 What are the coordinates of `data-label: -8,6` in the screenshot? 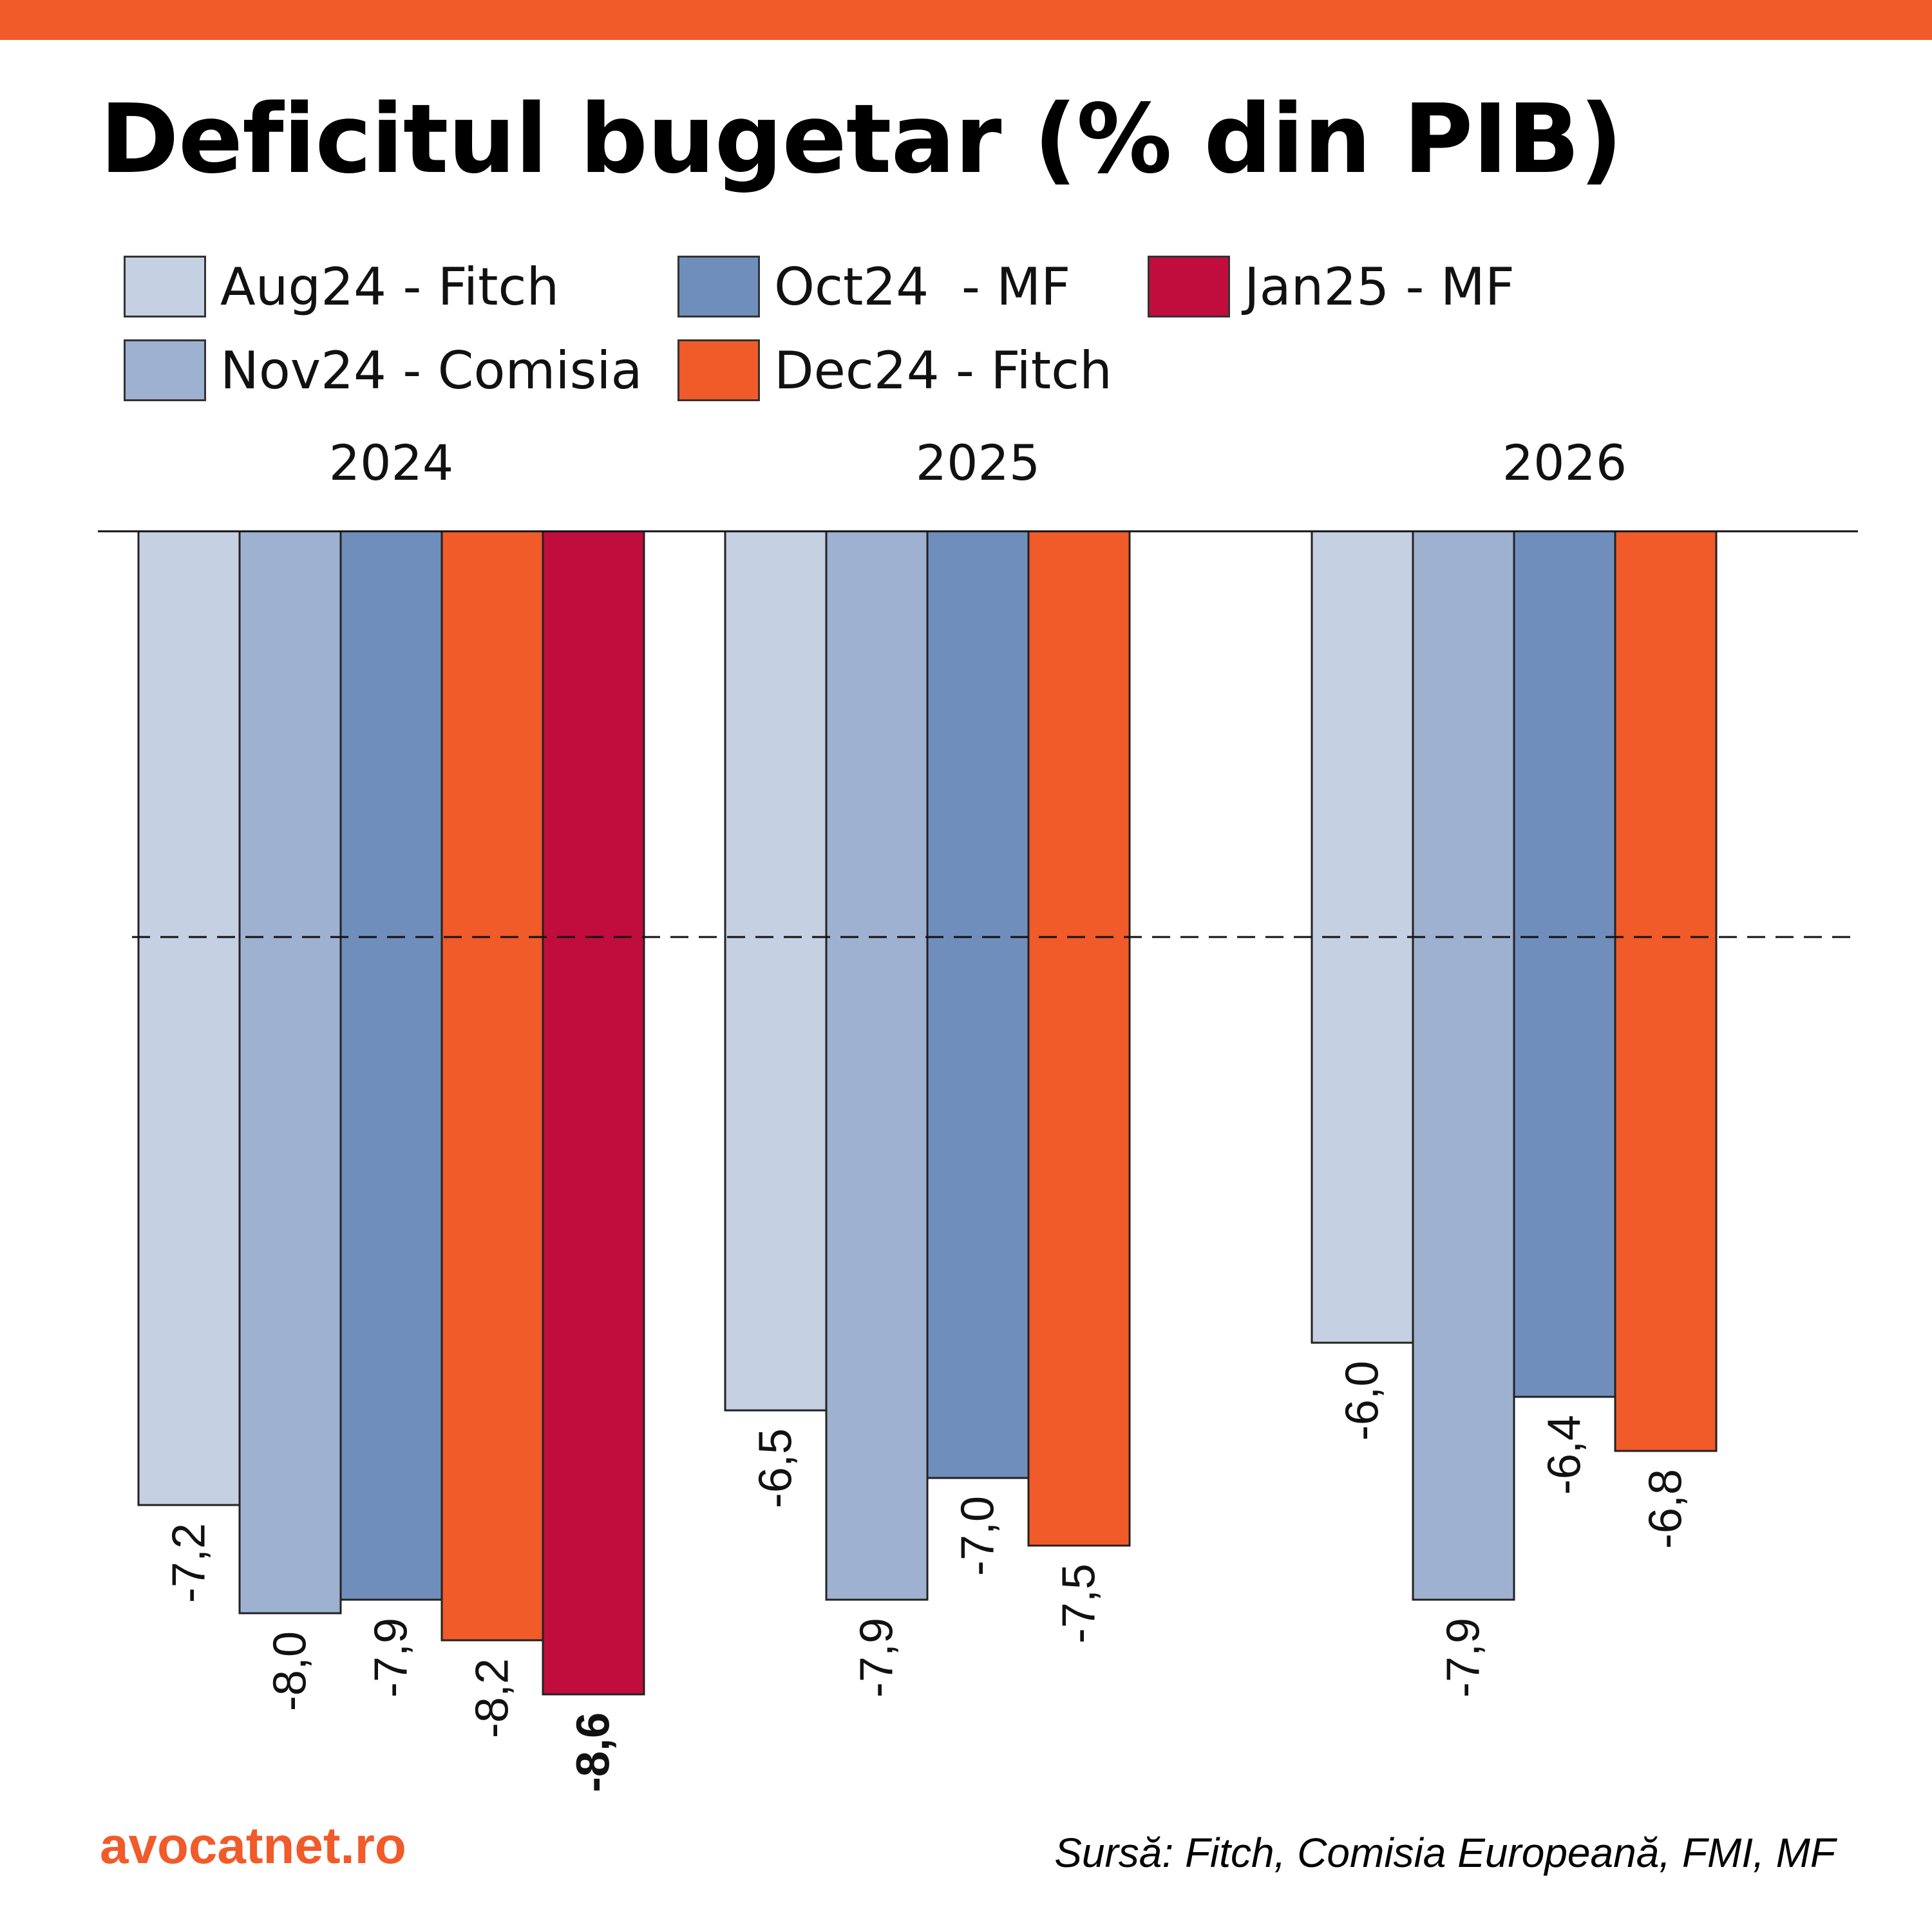 It's located at (594, 1752).